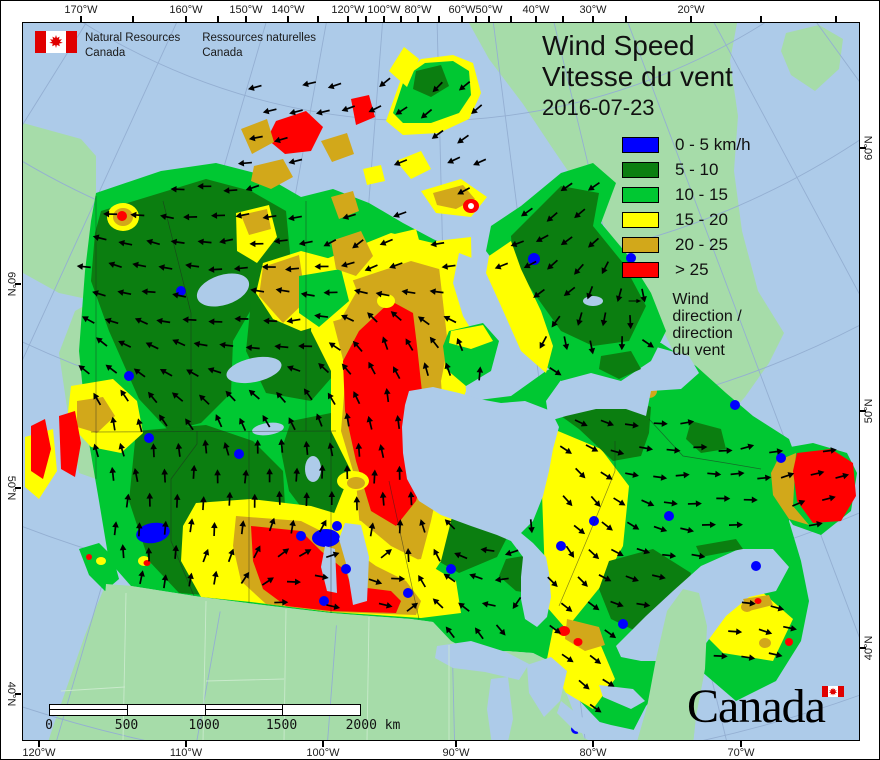 The width and height of the screenshot is (880, 760). Describe the element at coordinates (719, 548) in the screenshot. I see `anticosti` at that location.